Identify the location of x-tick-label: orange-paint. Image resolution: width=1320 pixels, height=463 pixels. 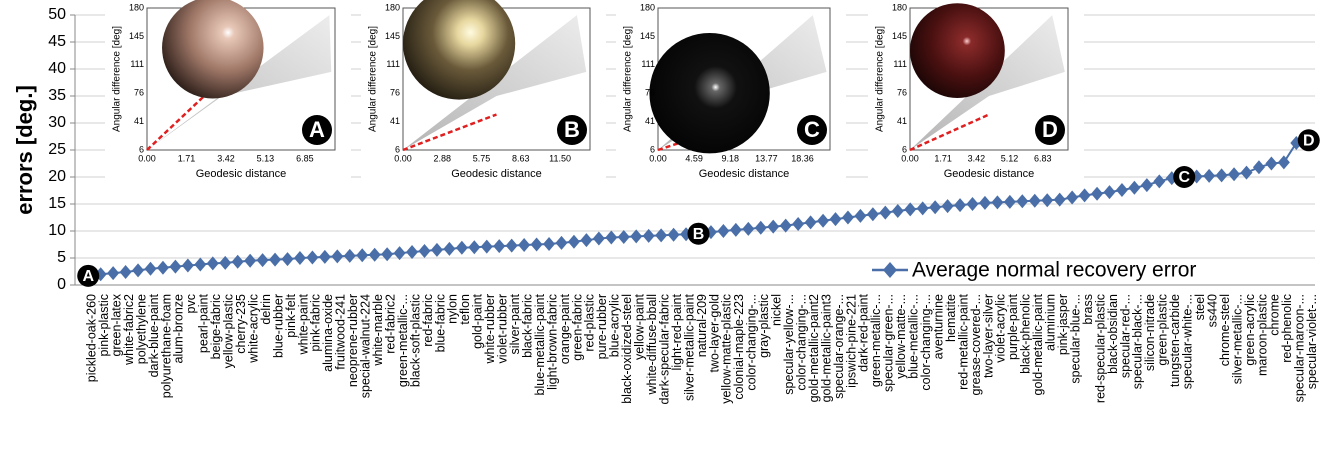
(565, 328).